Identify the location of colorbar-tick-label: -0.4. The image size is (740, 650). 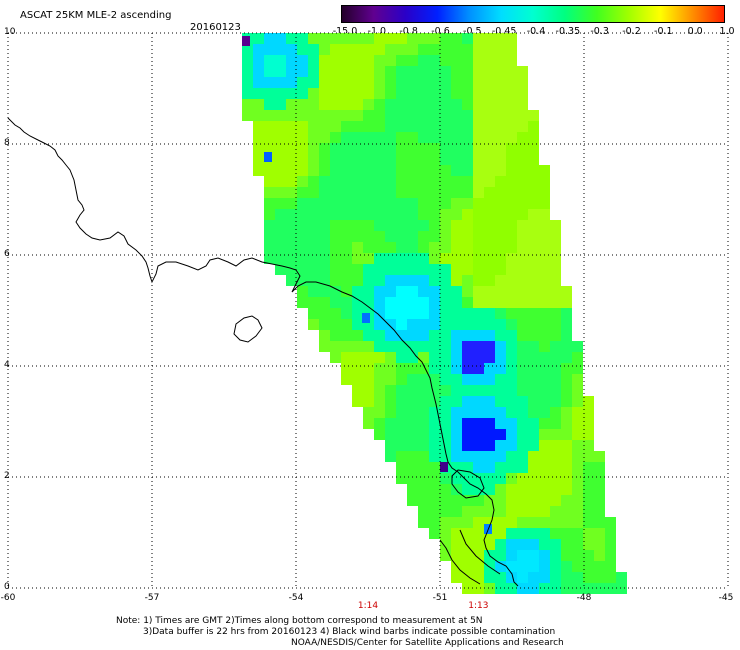
(536, 31).